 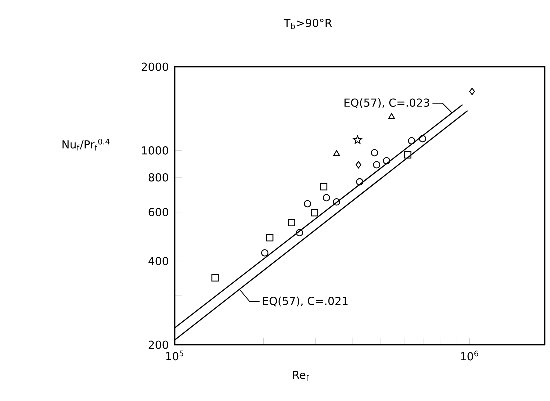 I want to click on y-tick-label: 2000, so click(x=155, y=67).